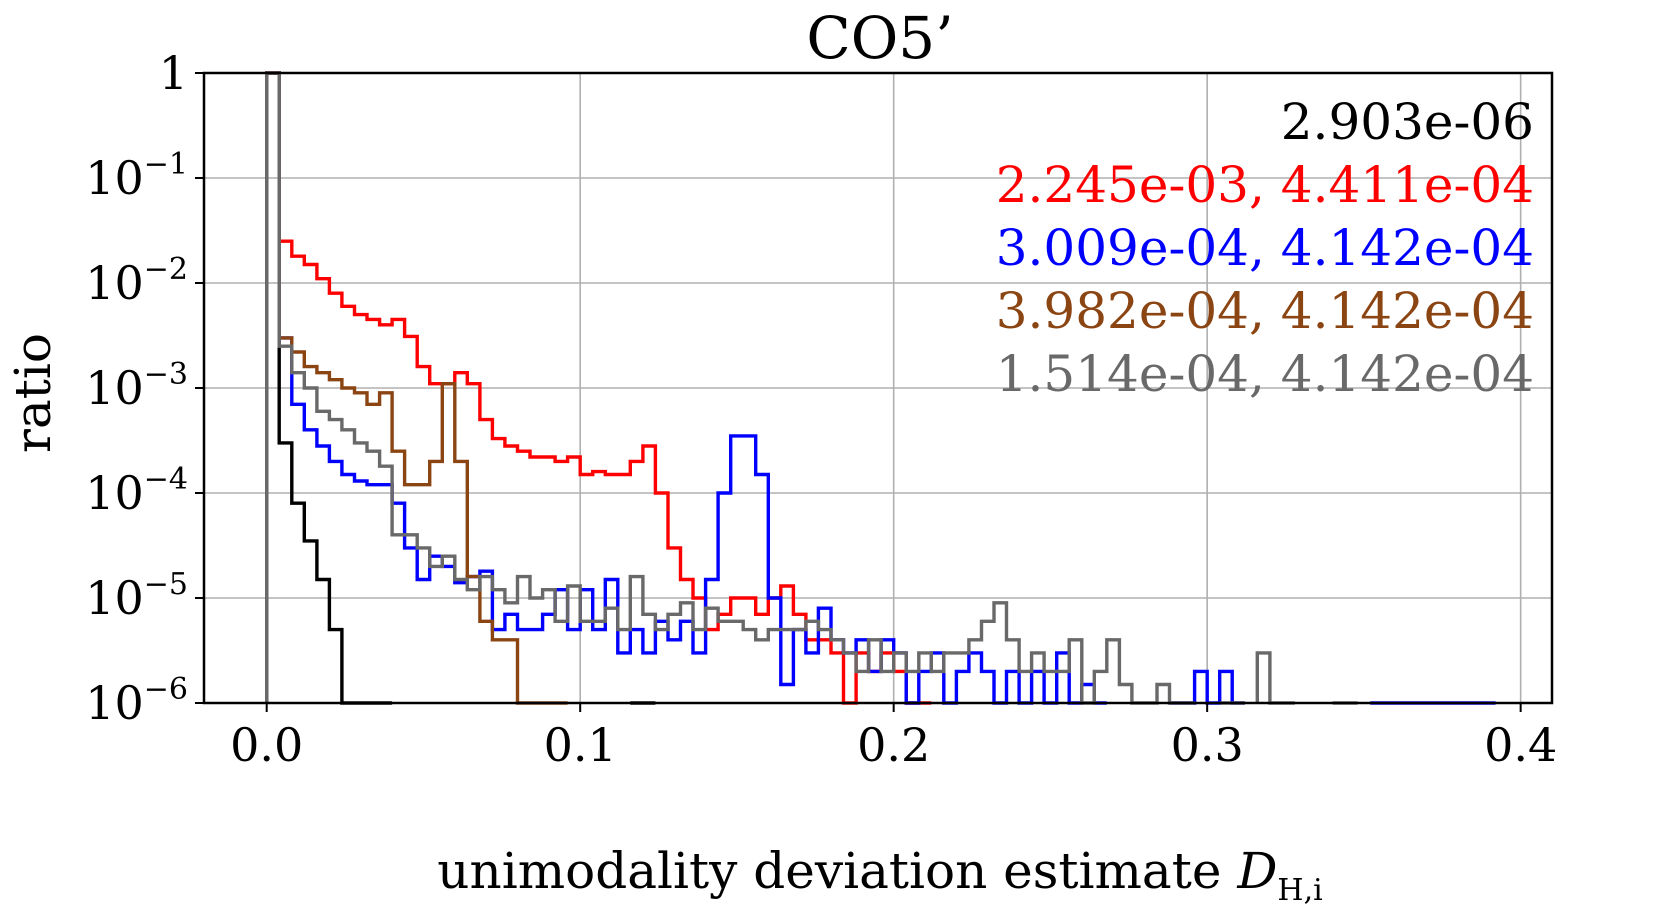  What do you see at coordinates (1299, 890) in the screenshot?
I see `x-axis-label-subscript: H,i` at bounding box center [1299, 890].